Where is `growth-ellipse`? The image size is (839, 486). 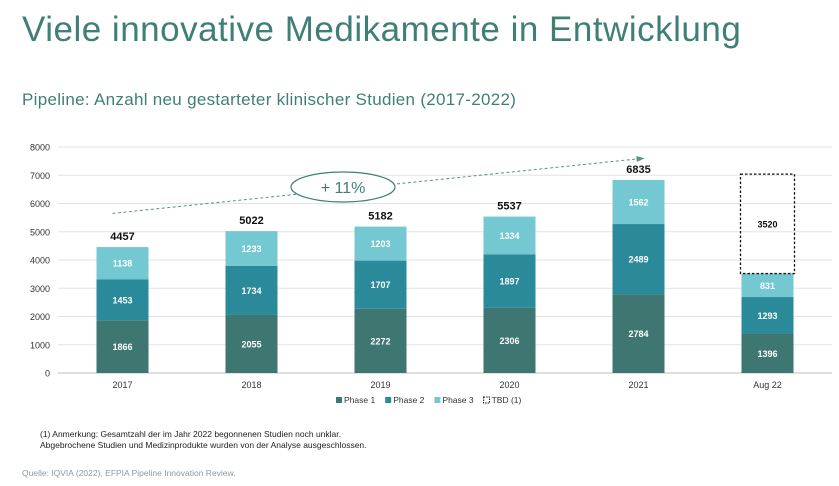 growth-ellipse is located at coordinates (343, 187).